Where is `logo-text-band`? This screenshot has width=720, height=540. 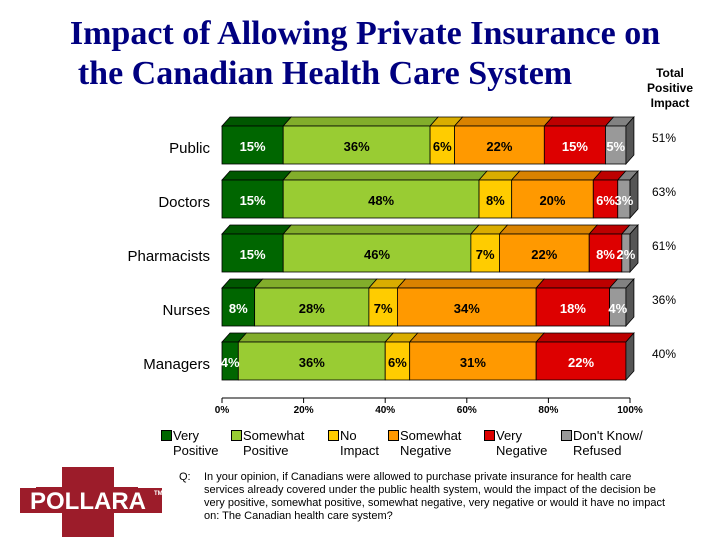 logo-text-band is located at coordinates (91, 500).